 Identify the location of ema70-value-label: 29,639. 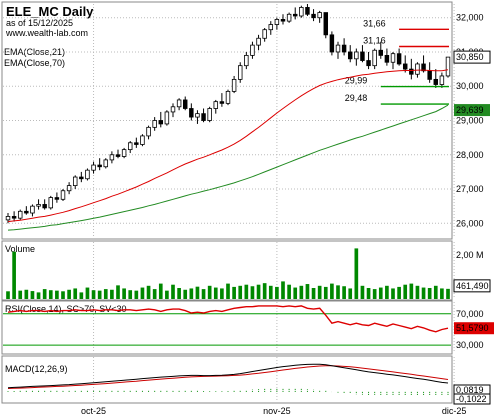
(470, 110).